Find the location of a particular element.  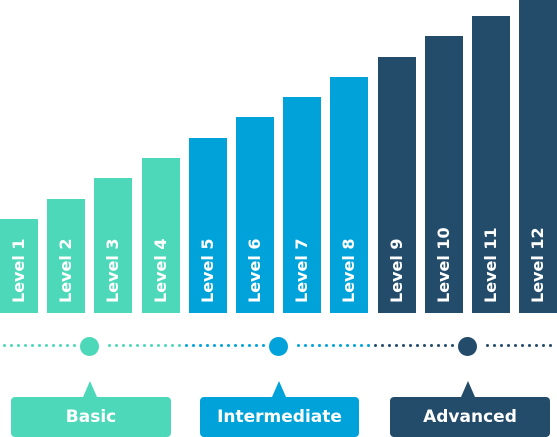

progress-timeline is located at coordinates (278, 346).